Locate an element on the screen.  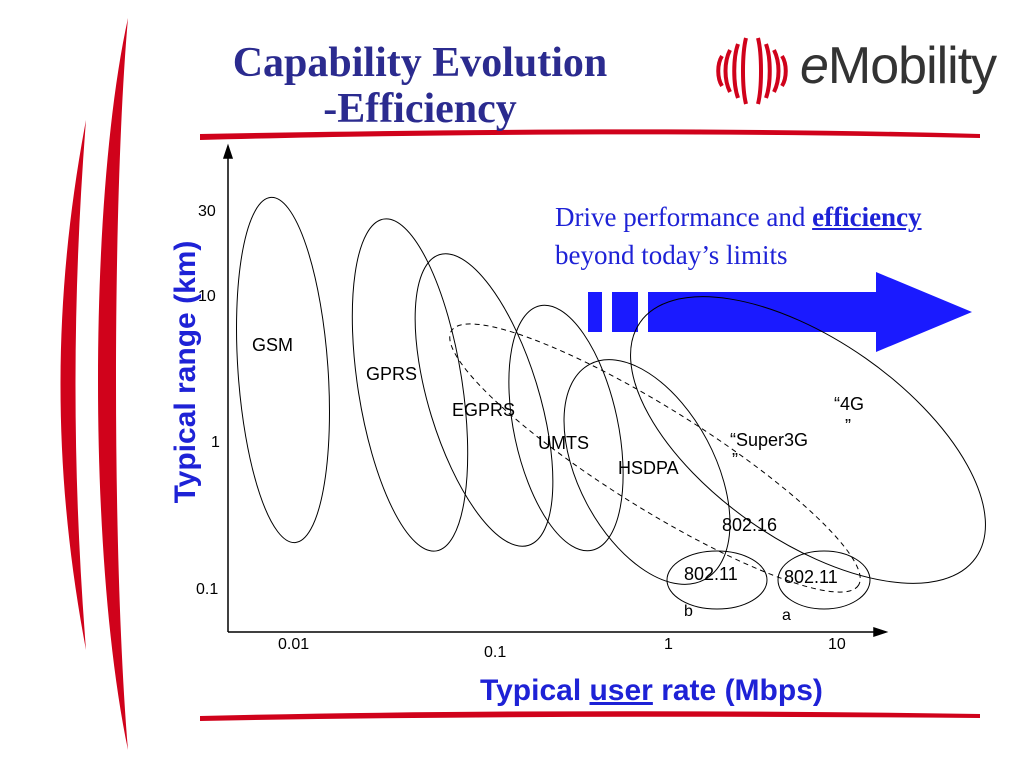
label-802-11a: 802.11 is located at coordinates (811, 577).